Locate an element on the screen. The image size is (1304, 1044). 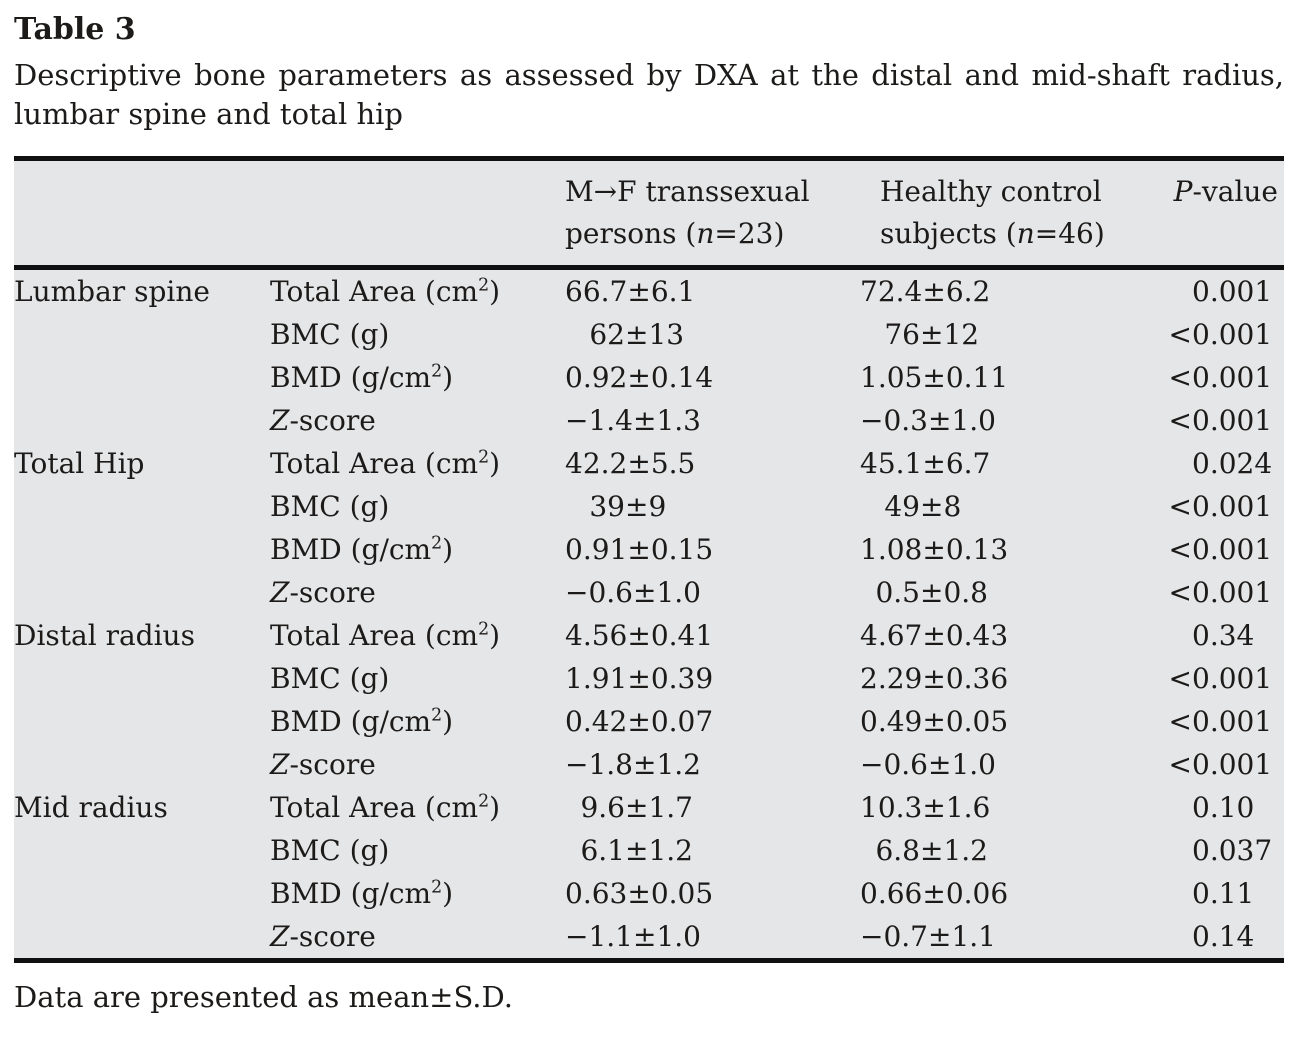
transsexual-value-cell: 39 ±9 is located at coordinates (712, 506).